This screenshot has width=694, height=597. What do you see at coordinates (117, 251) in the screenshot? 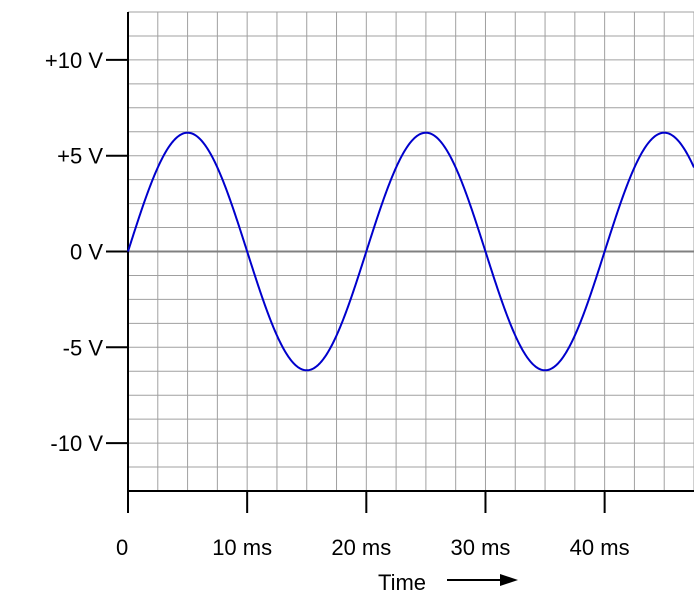
I see `y-tick-marks` at bounding box center [117, 251].